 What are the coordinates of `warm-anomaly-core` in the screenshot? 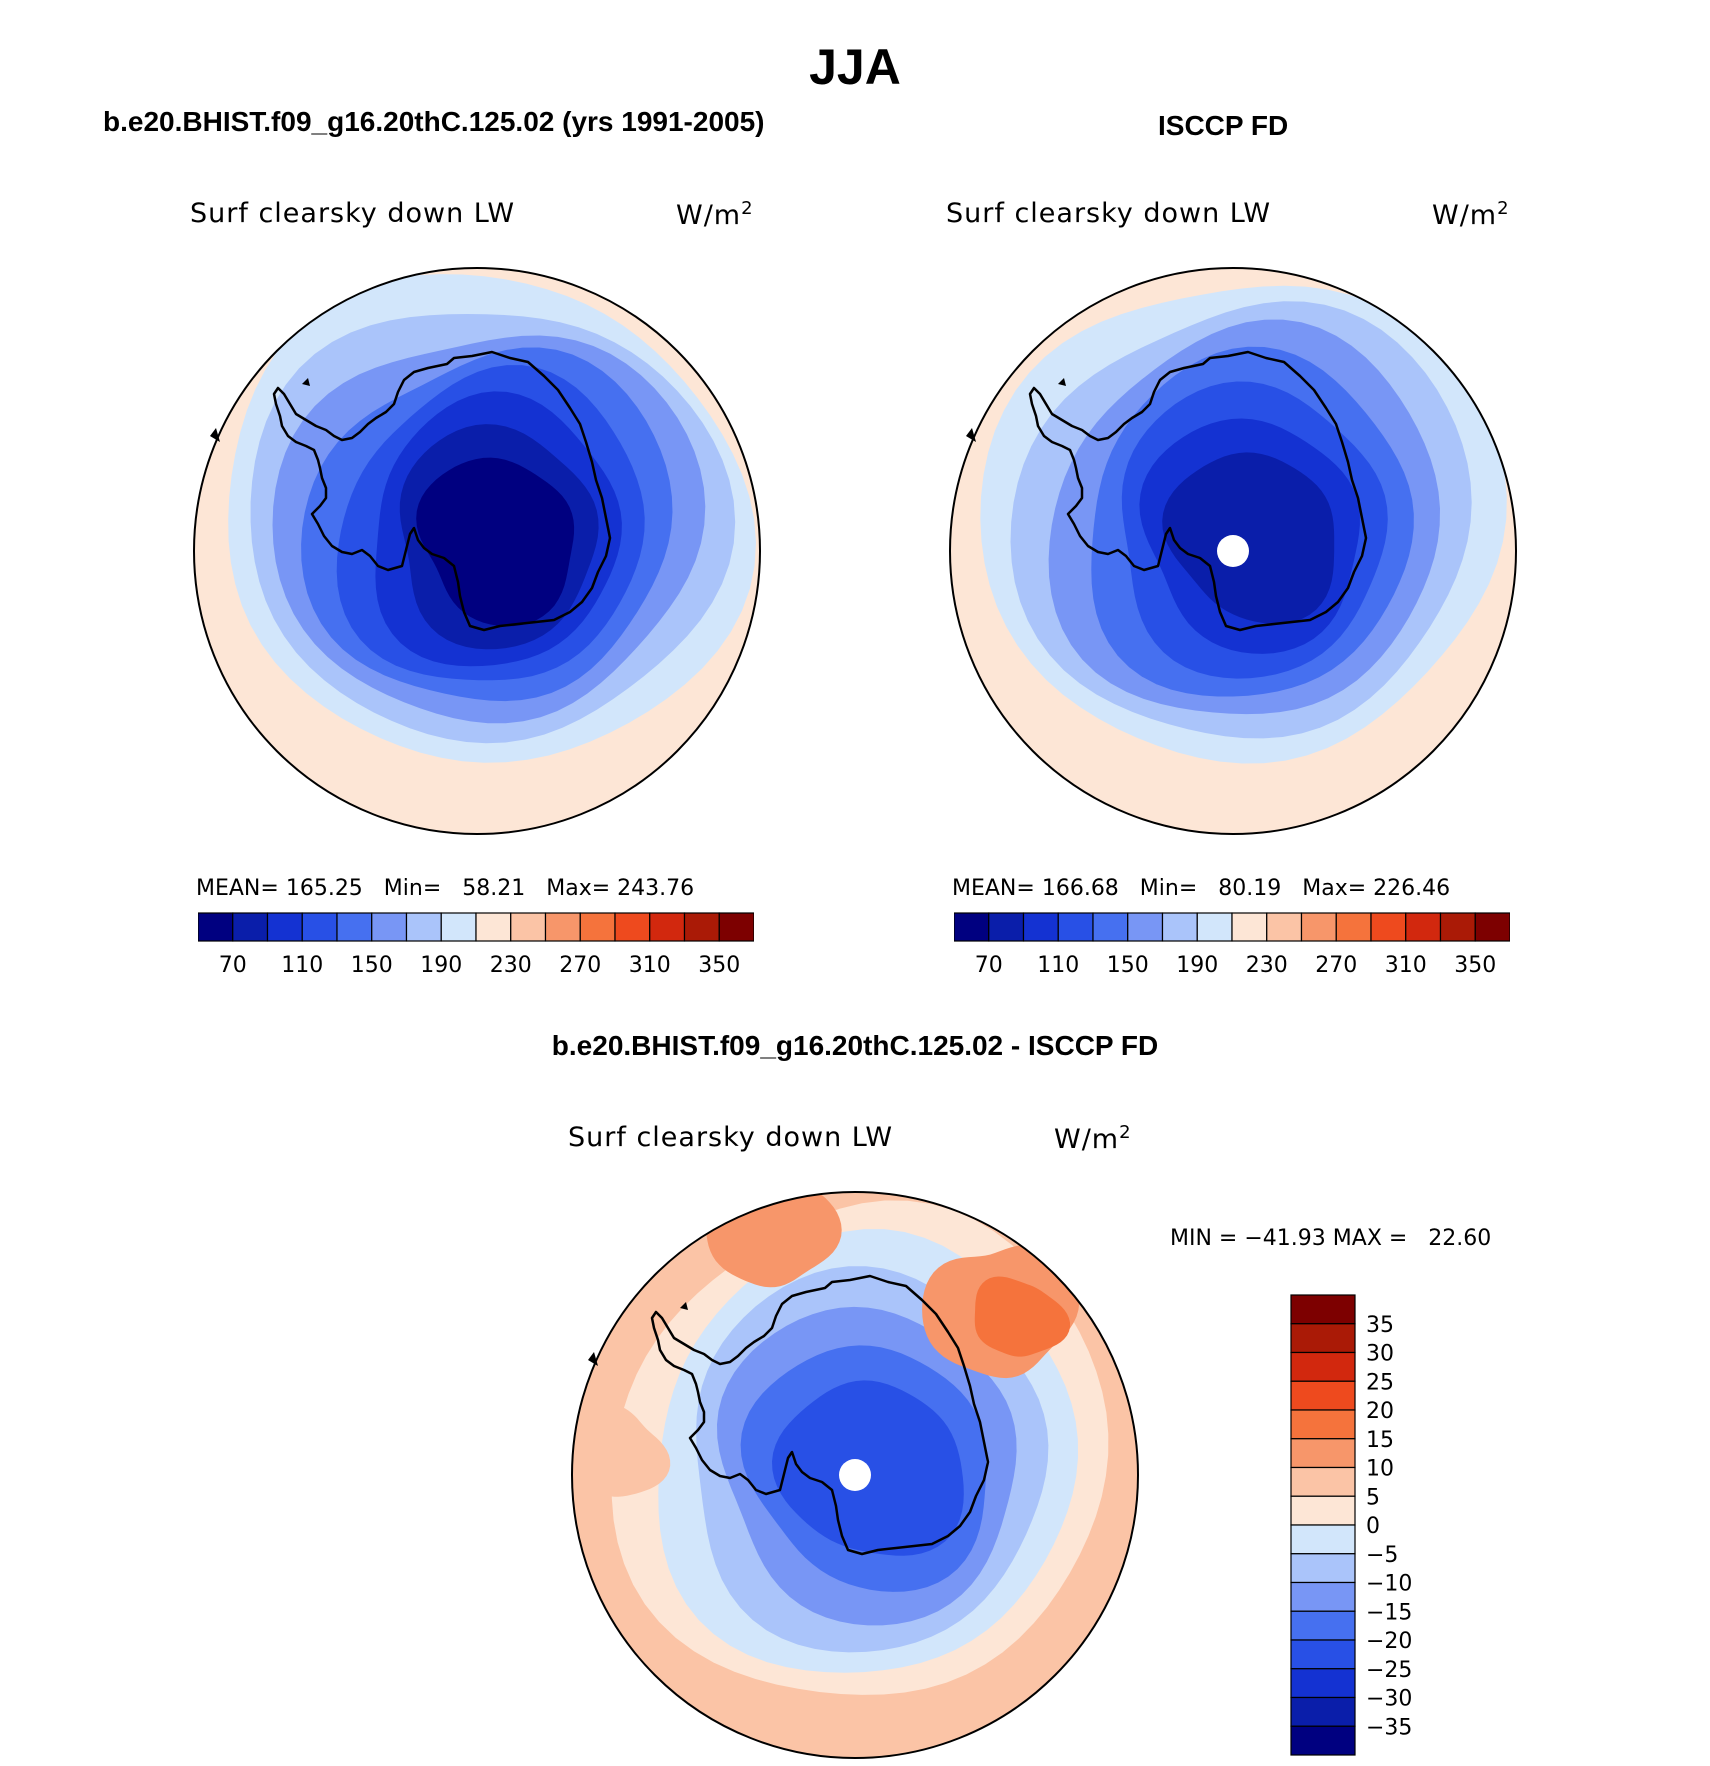 It's located at (1022, 1316).